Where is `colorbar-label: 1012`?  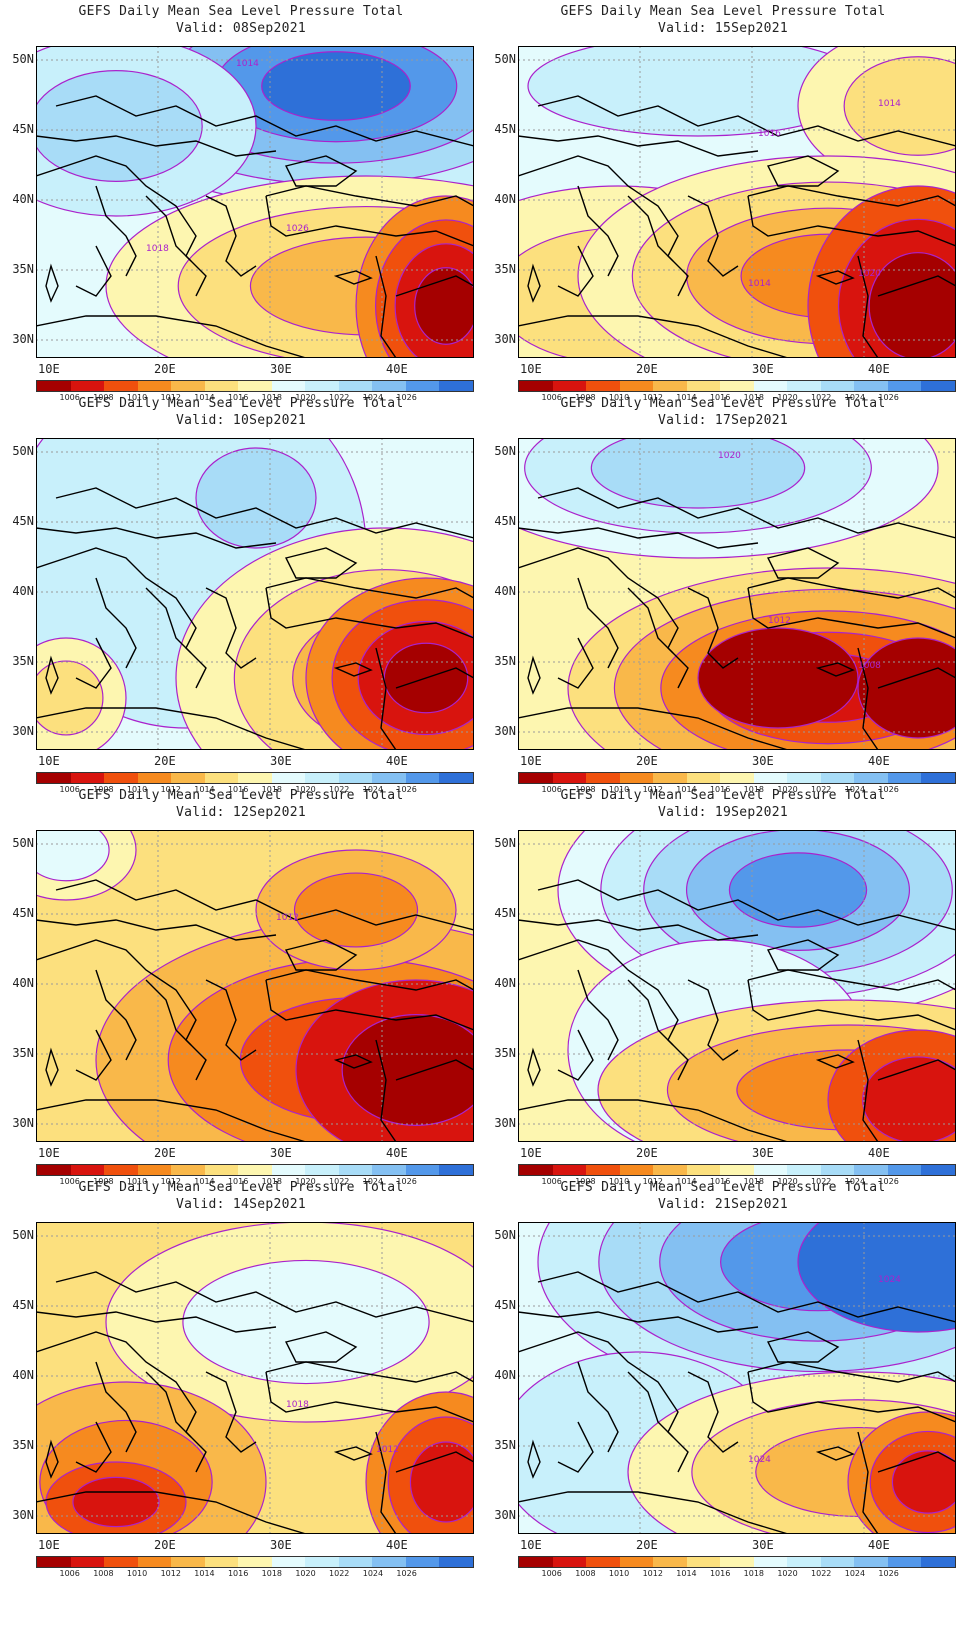
colorbar-label: 1012 is located at coordinates (170, 397).